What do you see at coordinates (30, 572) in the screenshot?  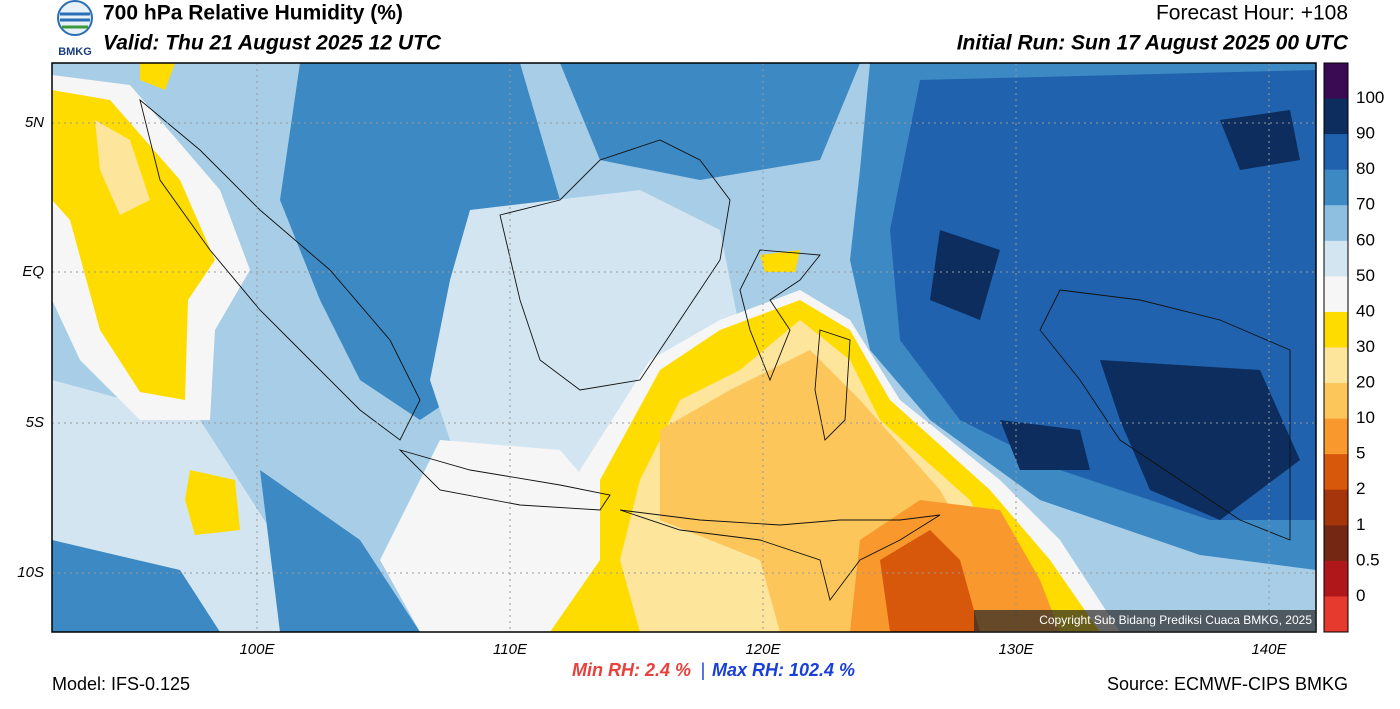 I see `lat-label: 10S` at bounding box center [30, 572].